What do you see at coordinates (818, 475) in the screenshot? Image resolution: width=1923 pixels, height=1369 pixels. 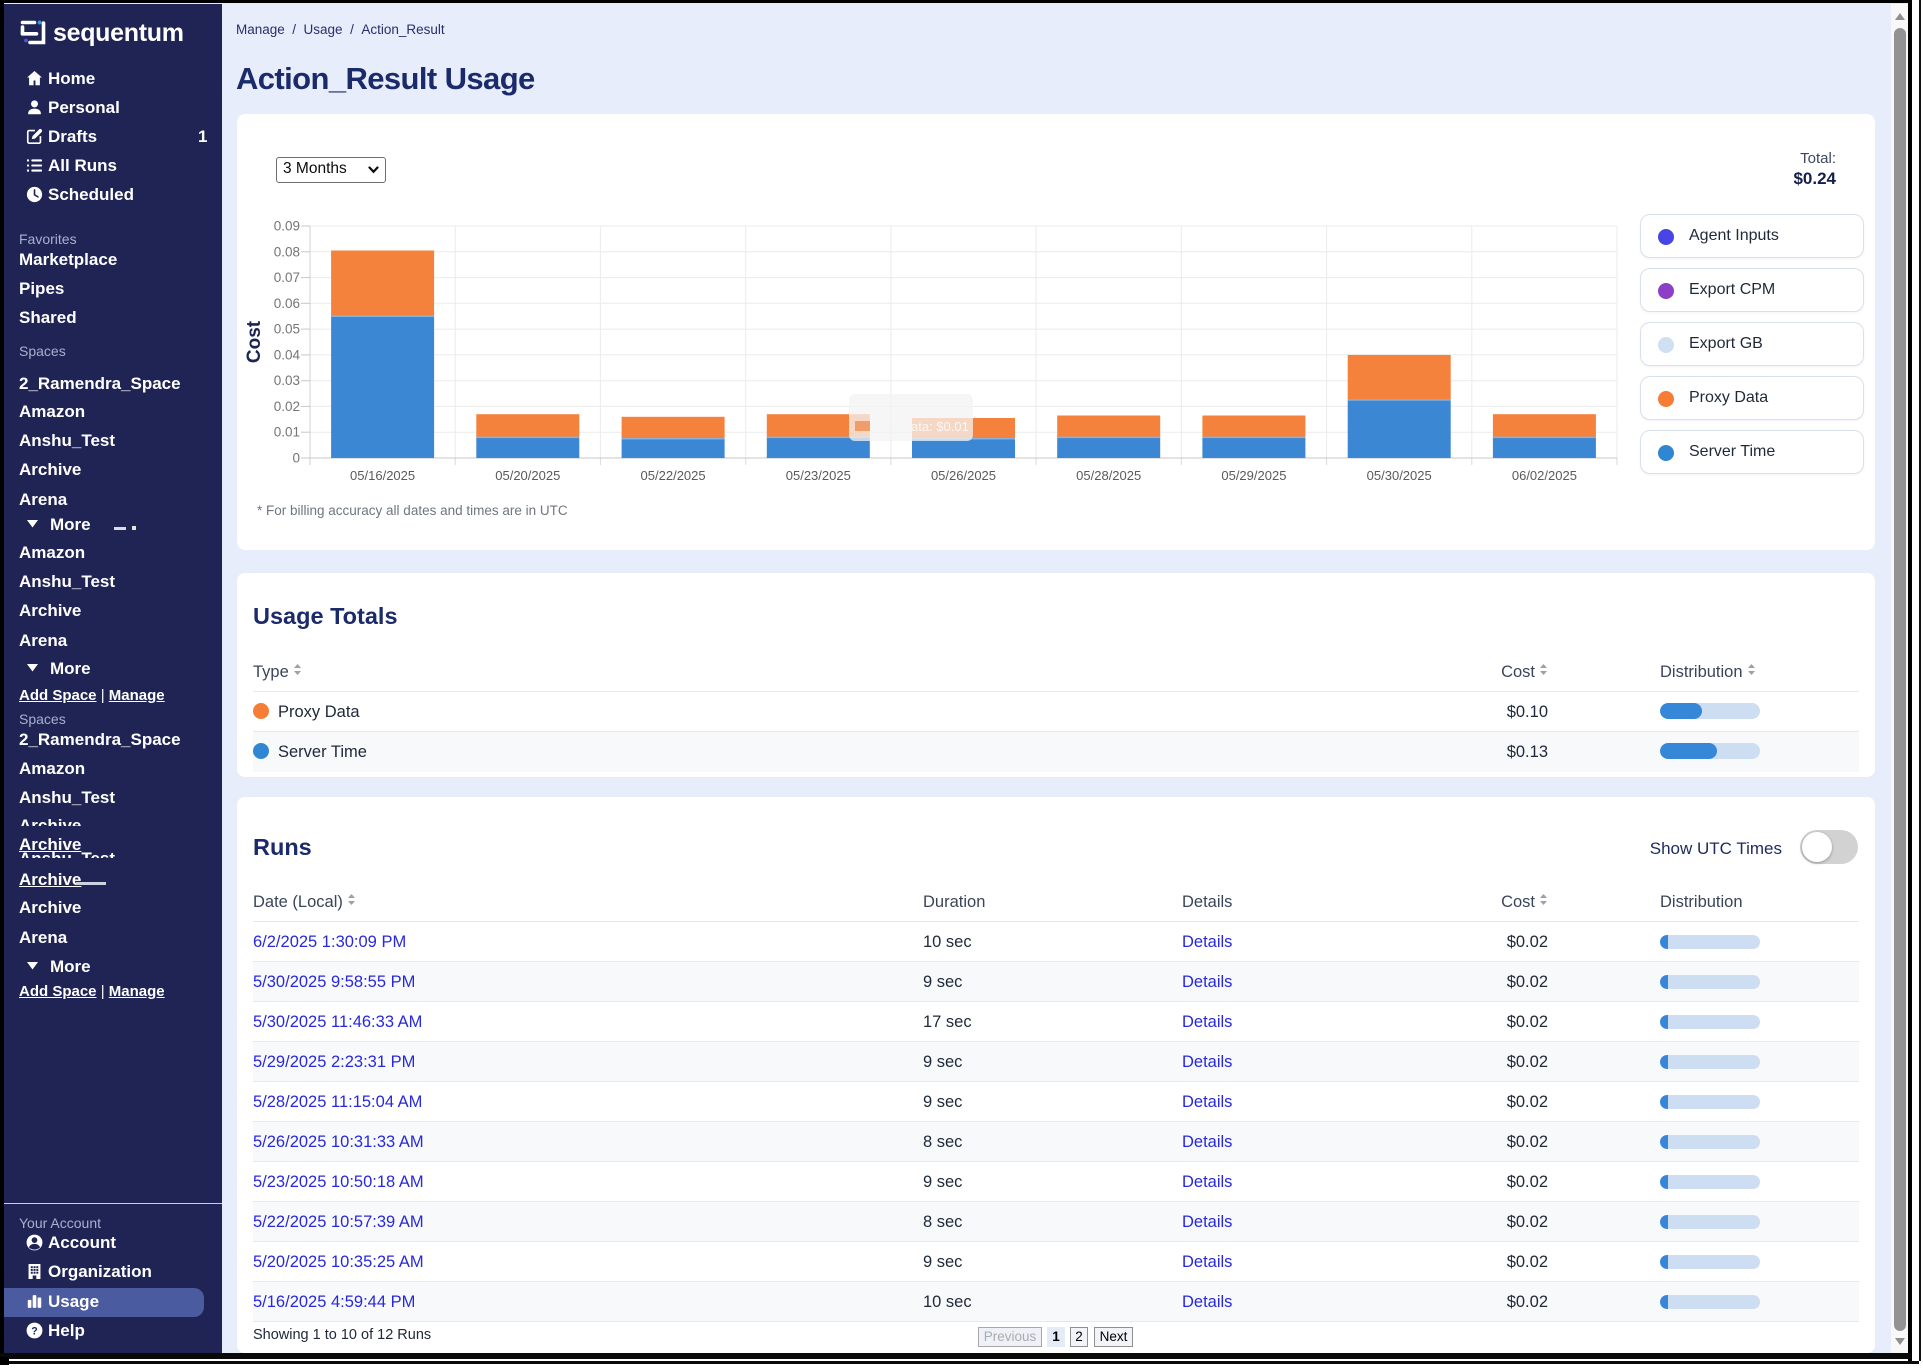 I see `svg-text: 05/23/2025` at bounding box center [818, 475].